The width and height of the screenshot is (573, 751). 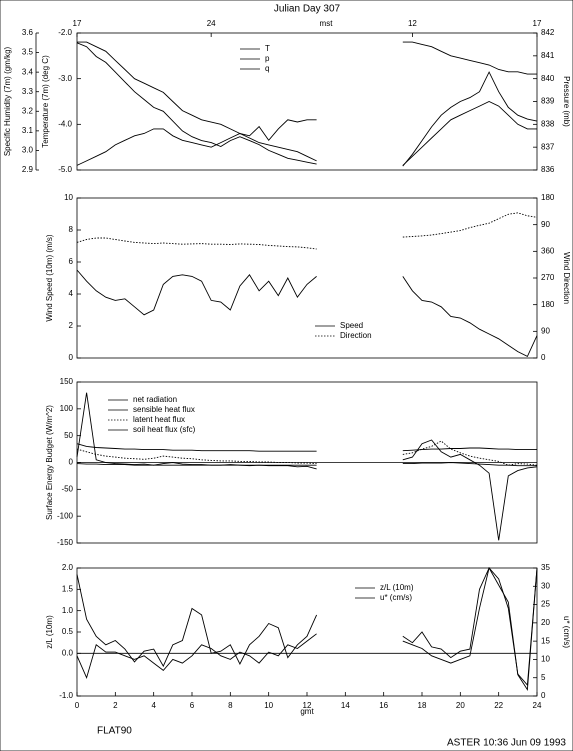 What do you see at coordinates (28, 52) in the screenshot?
I see `y3-tick-label: 3.5` at bounding box center [28, 52].